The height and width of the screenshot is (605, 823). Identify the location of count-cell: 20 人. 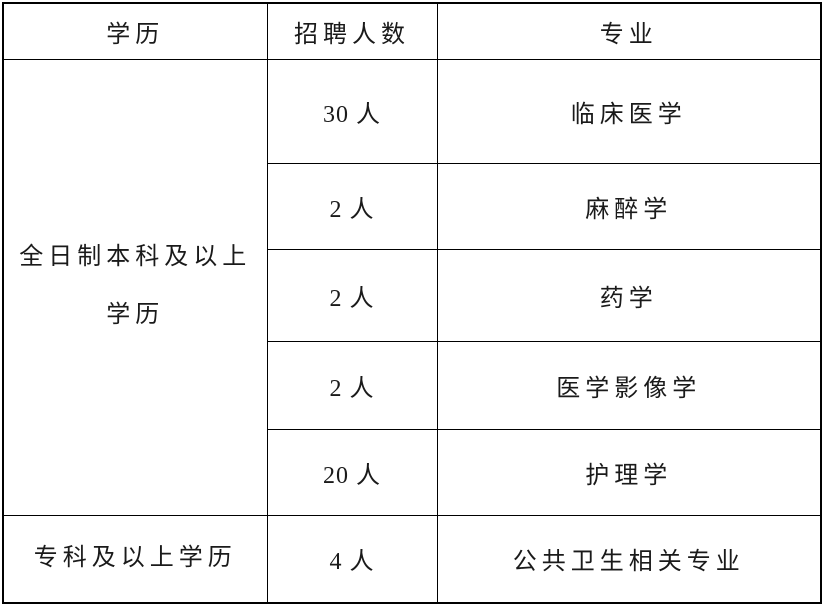
(352, 472).